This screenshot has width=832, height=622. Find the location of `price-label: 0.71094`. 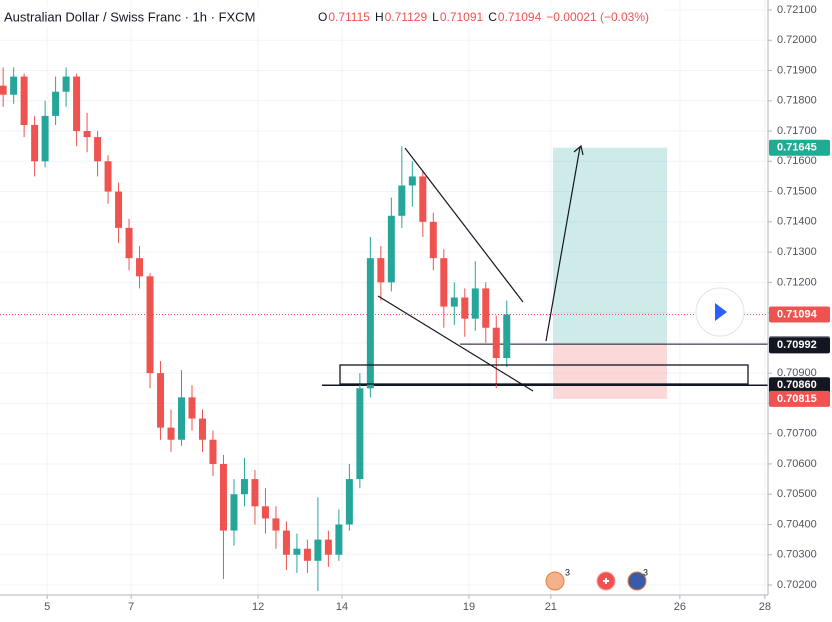

price-label: 0.71094 is located at coordinates (797, 314).